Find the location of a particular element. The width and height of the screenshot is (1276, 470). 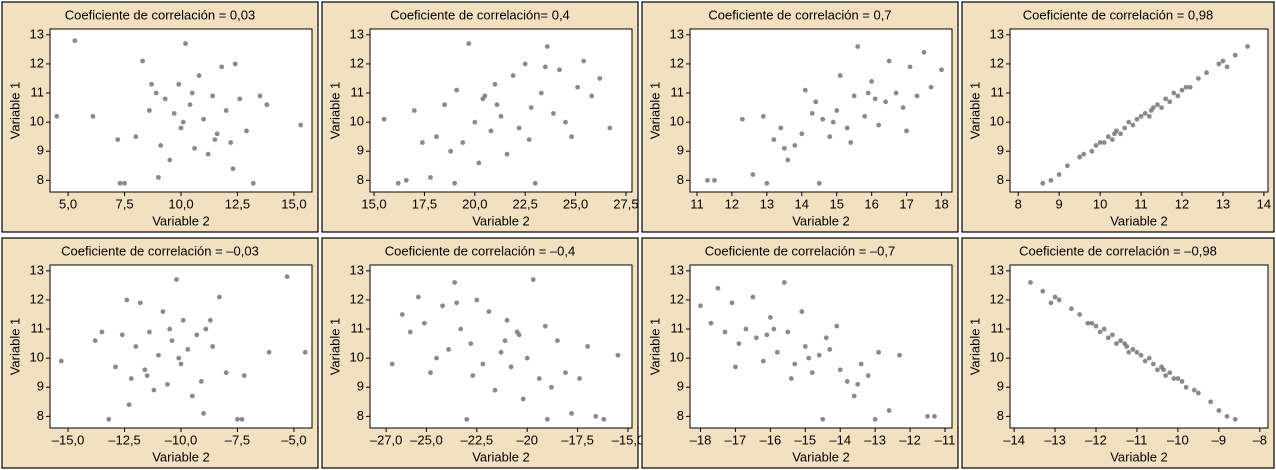

x-tick-label: 16 is located at coordinates (871, 203).